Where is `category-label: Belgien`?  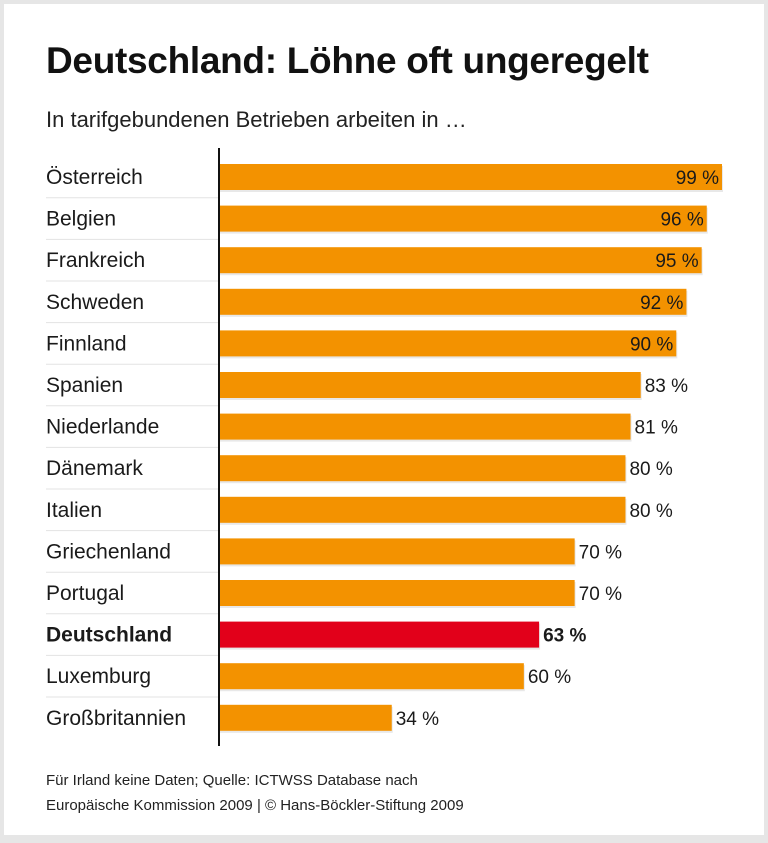 category-label: Belgien is located at coordinates (81, 219).